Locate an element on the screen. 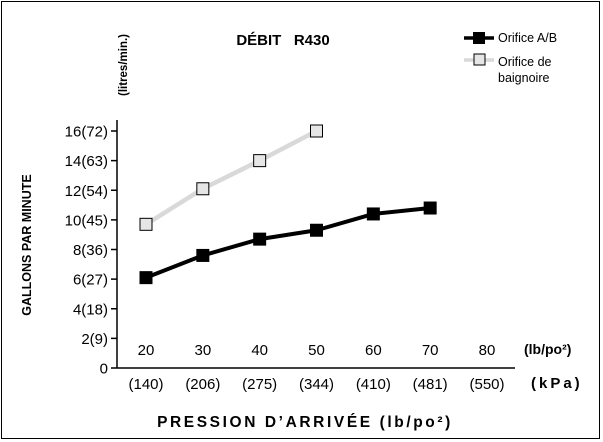  y-tick-label: 6(27) is located at coordinates (90, 280).